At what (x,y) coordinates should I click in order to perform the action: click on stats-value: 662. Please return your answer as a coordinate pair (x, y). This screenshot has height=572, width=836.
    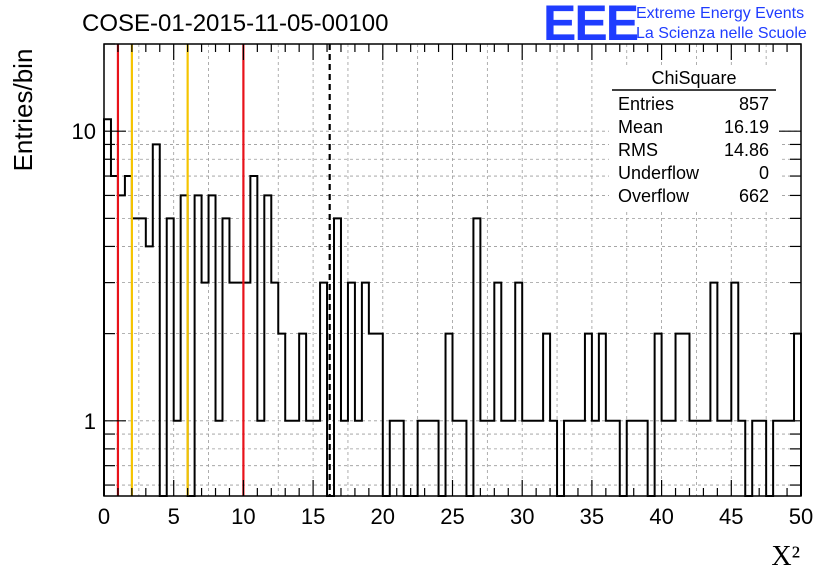
    Looking at the image, I should click on (754, 196).